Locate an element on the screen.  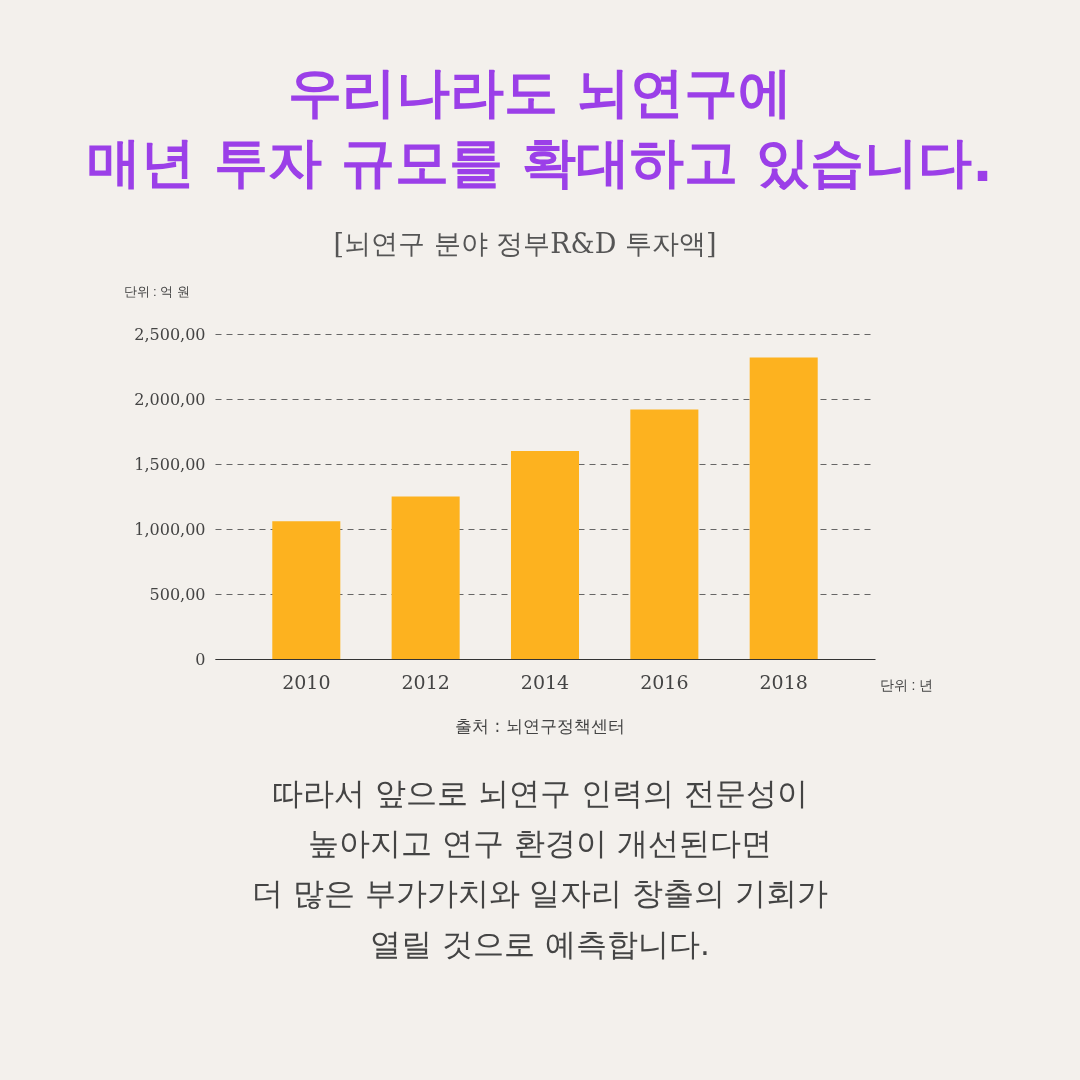
x-axis-title: 단위 : 년 is located at coordinates (906, 684).